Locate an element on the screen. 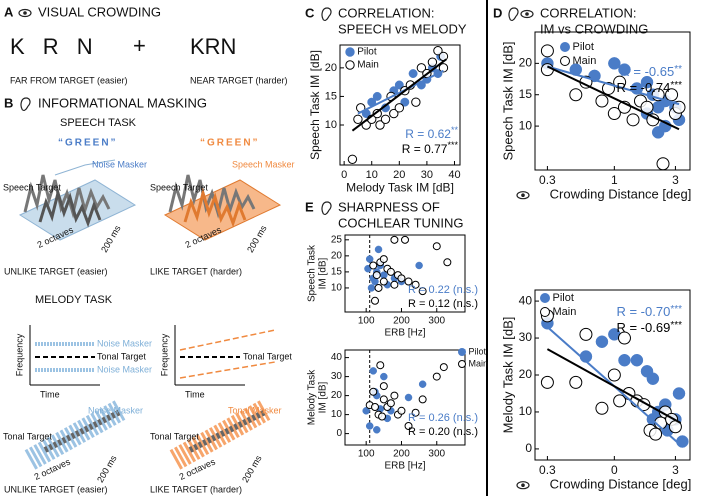 The height and width of the screenshot is (496, 706). caption: LIKE TARGET (harder) is located at coordinates (196, 489).